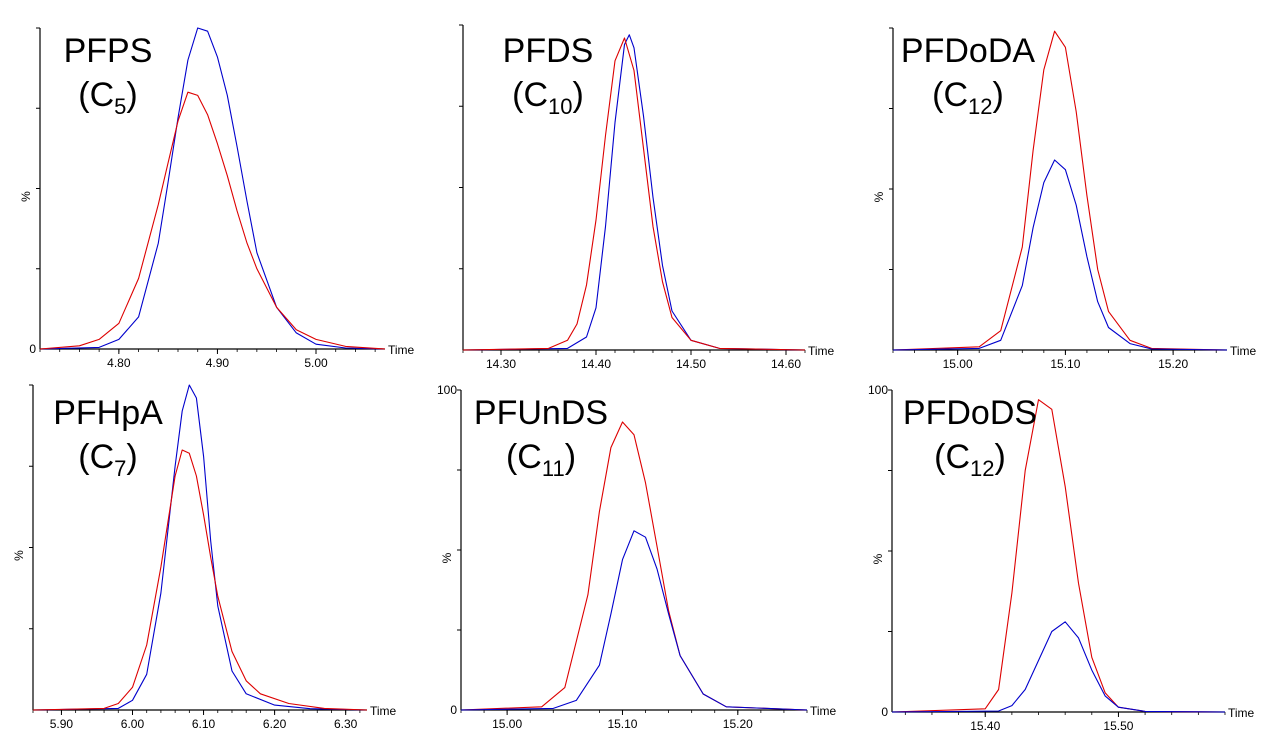 This screenshot has height=746, width=1280. I want to click on x-tick-label: 6.20, so click(275, 724).